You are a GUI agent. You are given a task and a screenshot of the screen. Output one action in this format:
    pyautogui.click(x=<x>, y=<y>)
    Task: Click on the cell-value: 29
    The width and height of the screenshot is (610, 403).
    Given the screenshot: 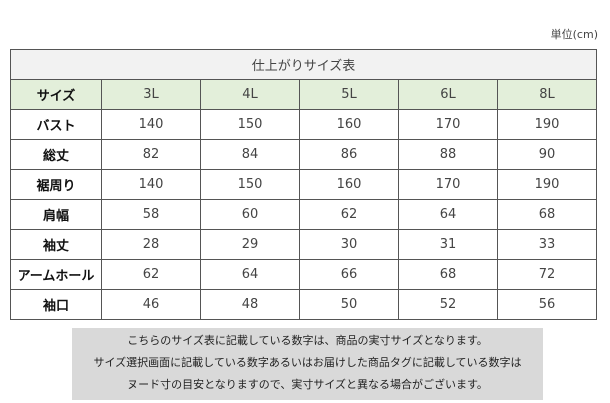 What is the action you would take?
    pyautogui.click(x=250, y=244)
    